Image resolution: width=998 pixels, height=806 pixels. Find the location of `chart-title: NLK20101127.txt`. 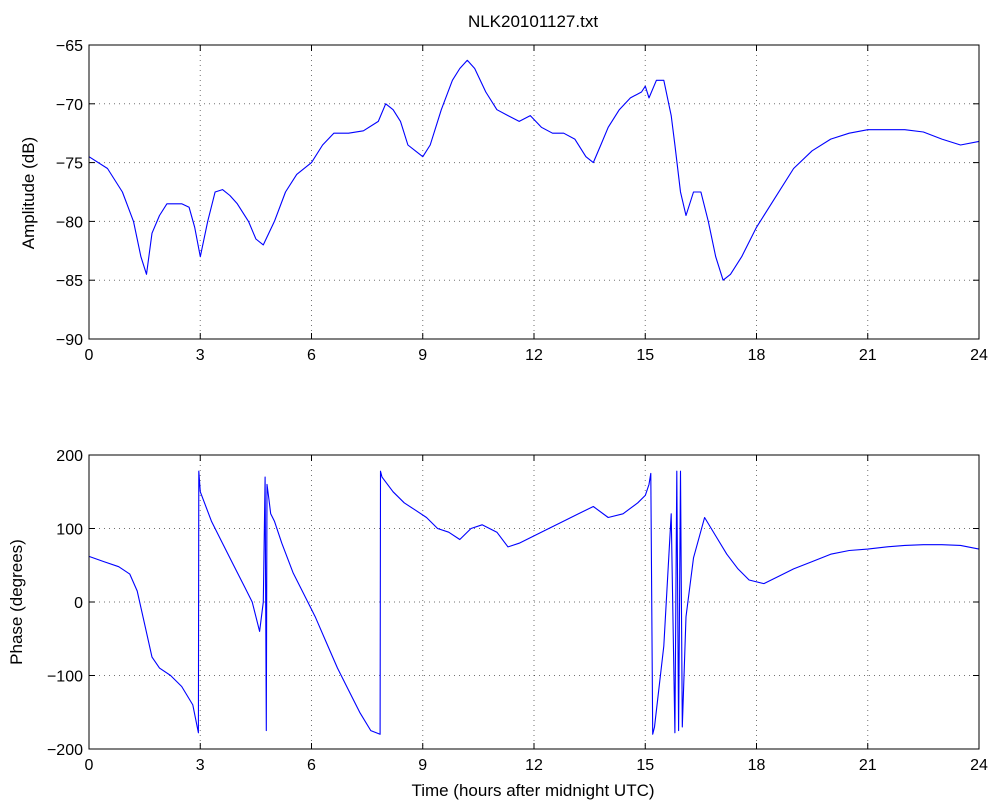

chart-title: NLK20101127.txt is located at coordinates (533, 21).